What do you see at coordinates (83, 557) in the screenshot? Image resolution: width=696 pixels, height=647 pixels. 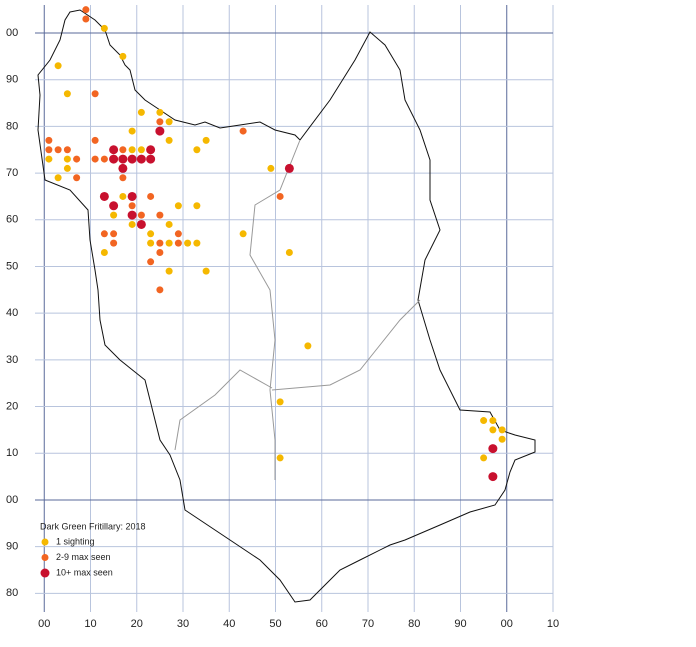 I see `legend-label: 2-9 max seen` at bounding box center [83, 557].